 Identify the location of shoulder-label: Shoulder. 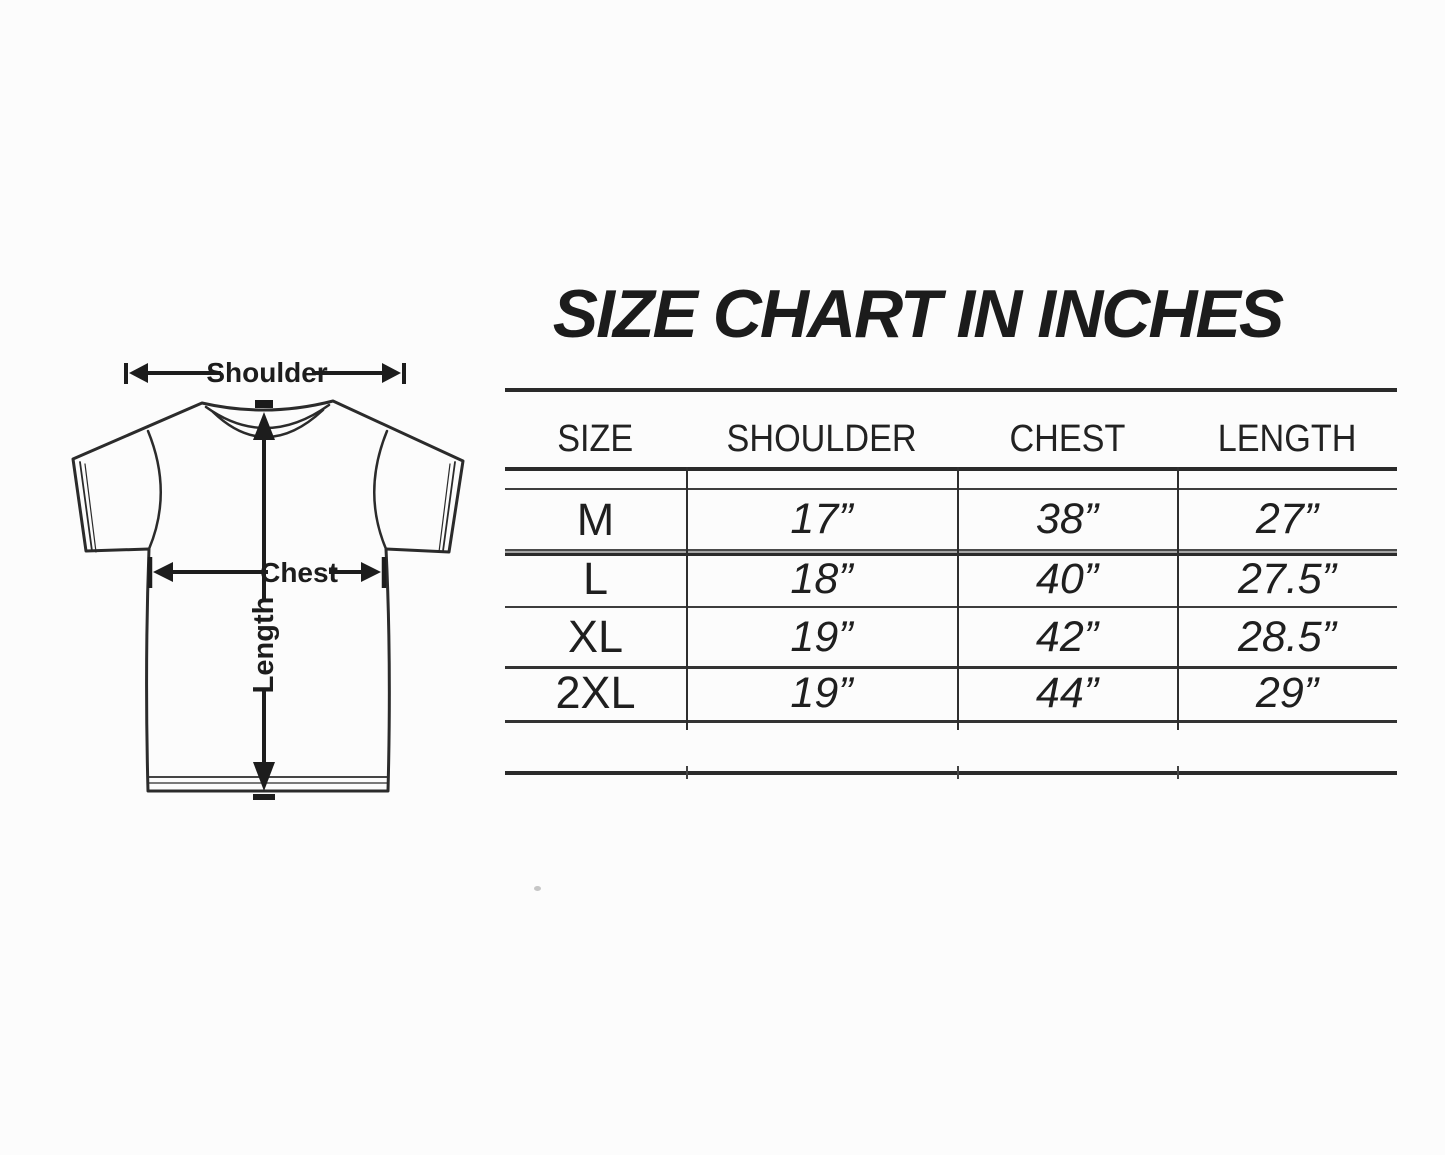
(266, 372).